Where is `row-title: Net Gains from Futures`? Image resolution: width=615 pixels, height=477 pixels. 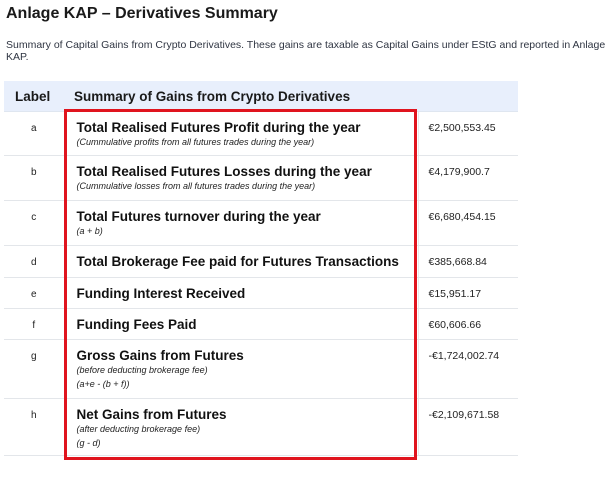 row-title: Net Gains from Futures is located at coordinates (151, 414).